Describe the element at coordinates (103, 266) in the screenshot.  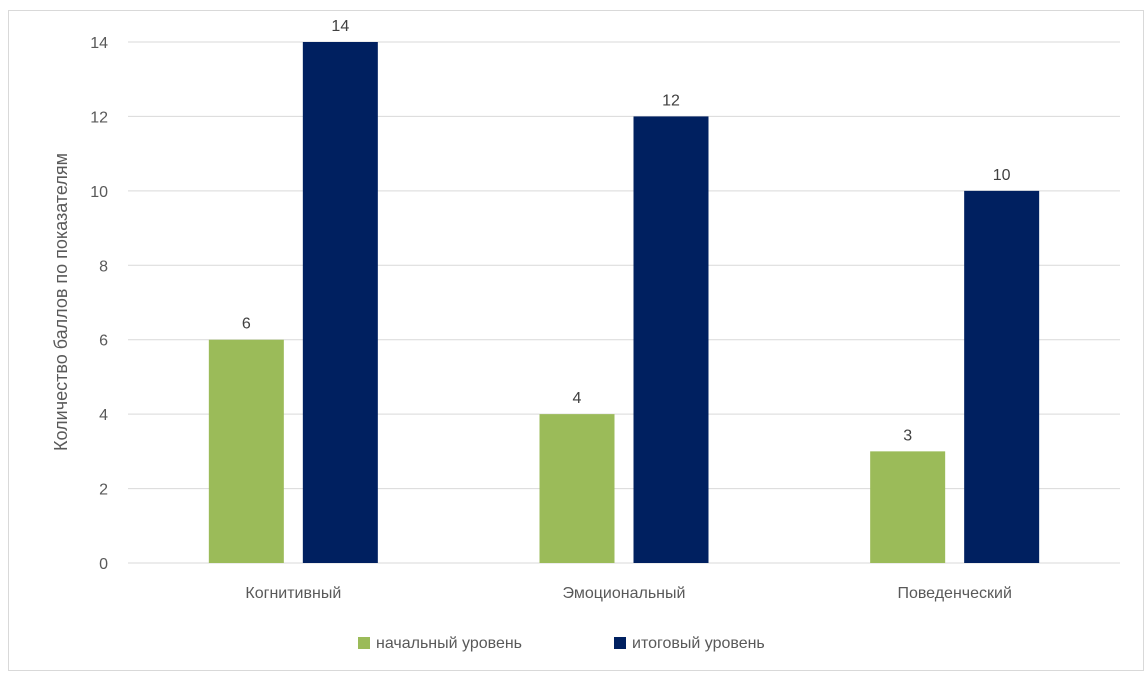
I see `y-tick-label: 8` at that location.